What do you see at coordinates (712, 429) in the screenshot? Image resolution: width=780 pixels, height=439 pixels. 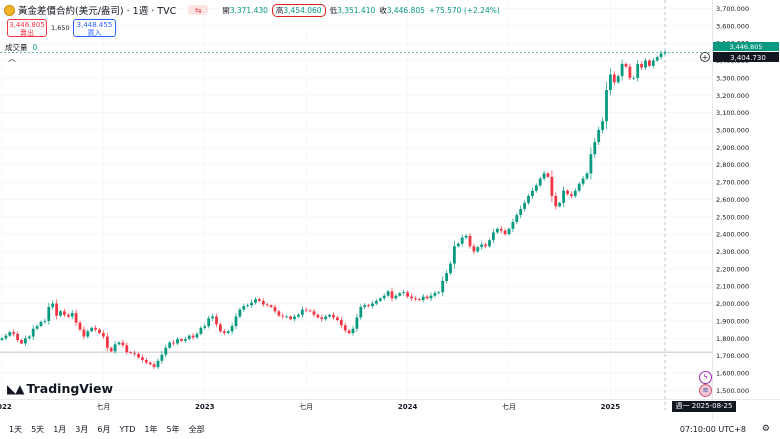 I see `clock: 07:10:00 UTC+8` at bounding box center [712, 429].